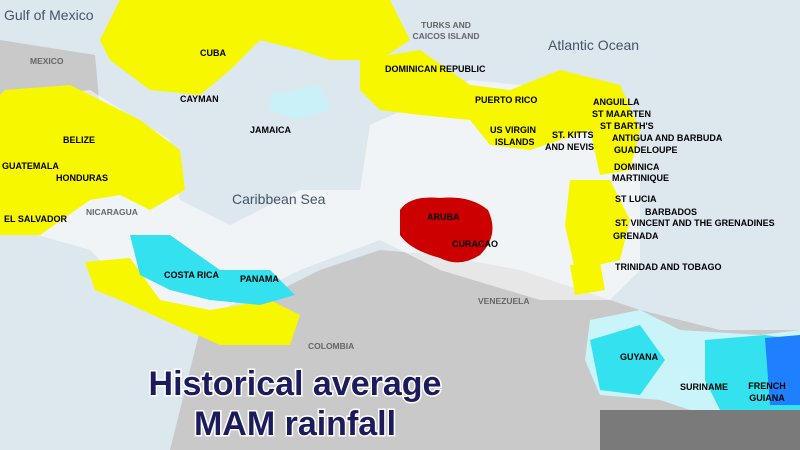 This screenshot has width=800, height=450. Describe the element at coordinates (446, 230) in the screenshot. I see `rain-red` at that location.